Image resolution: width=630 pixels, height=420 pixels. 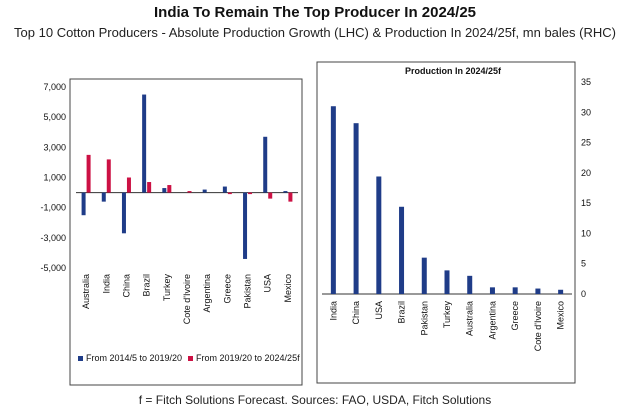 I want to click on right-category-label: Cote d'Ivoire, so click(x=538, y=326).